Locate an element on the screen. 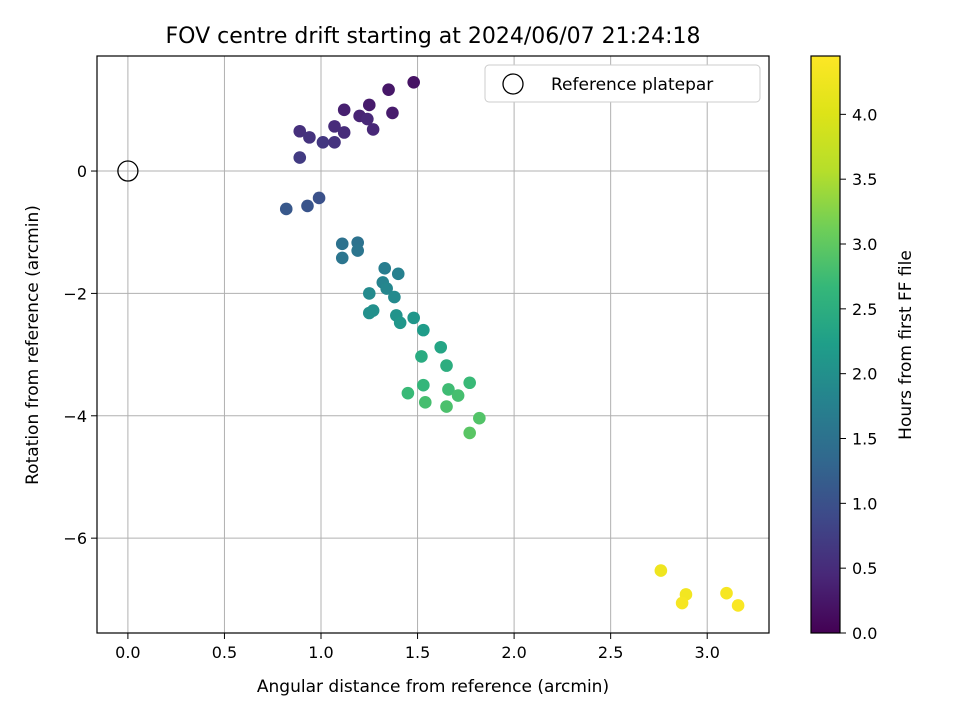  reference-marker is located at coordinates (128, 171).